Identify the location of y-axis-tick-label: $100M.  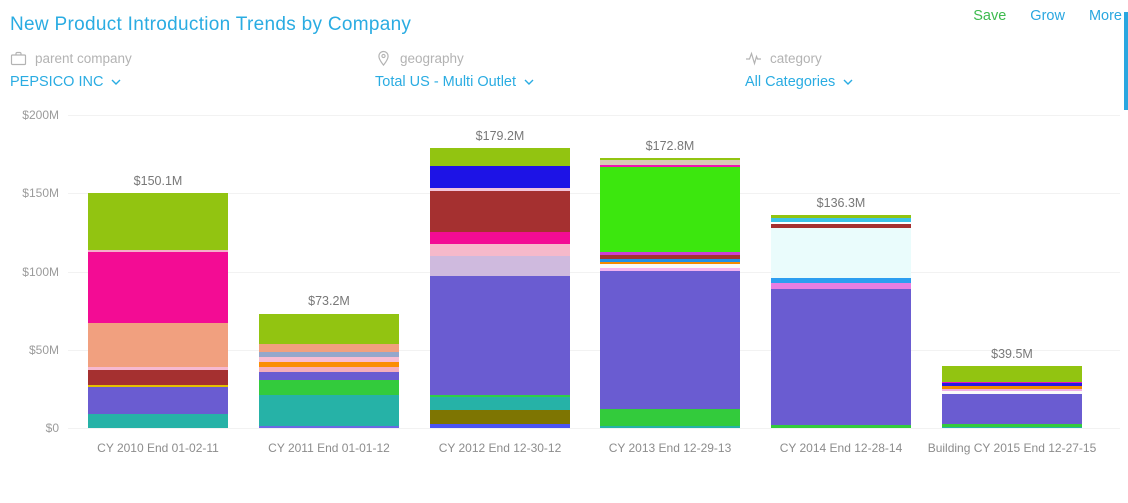
(40, 271).